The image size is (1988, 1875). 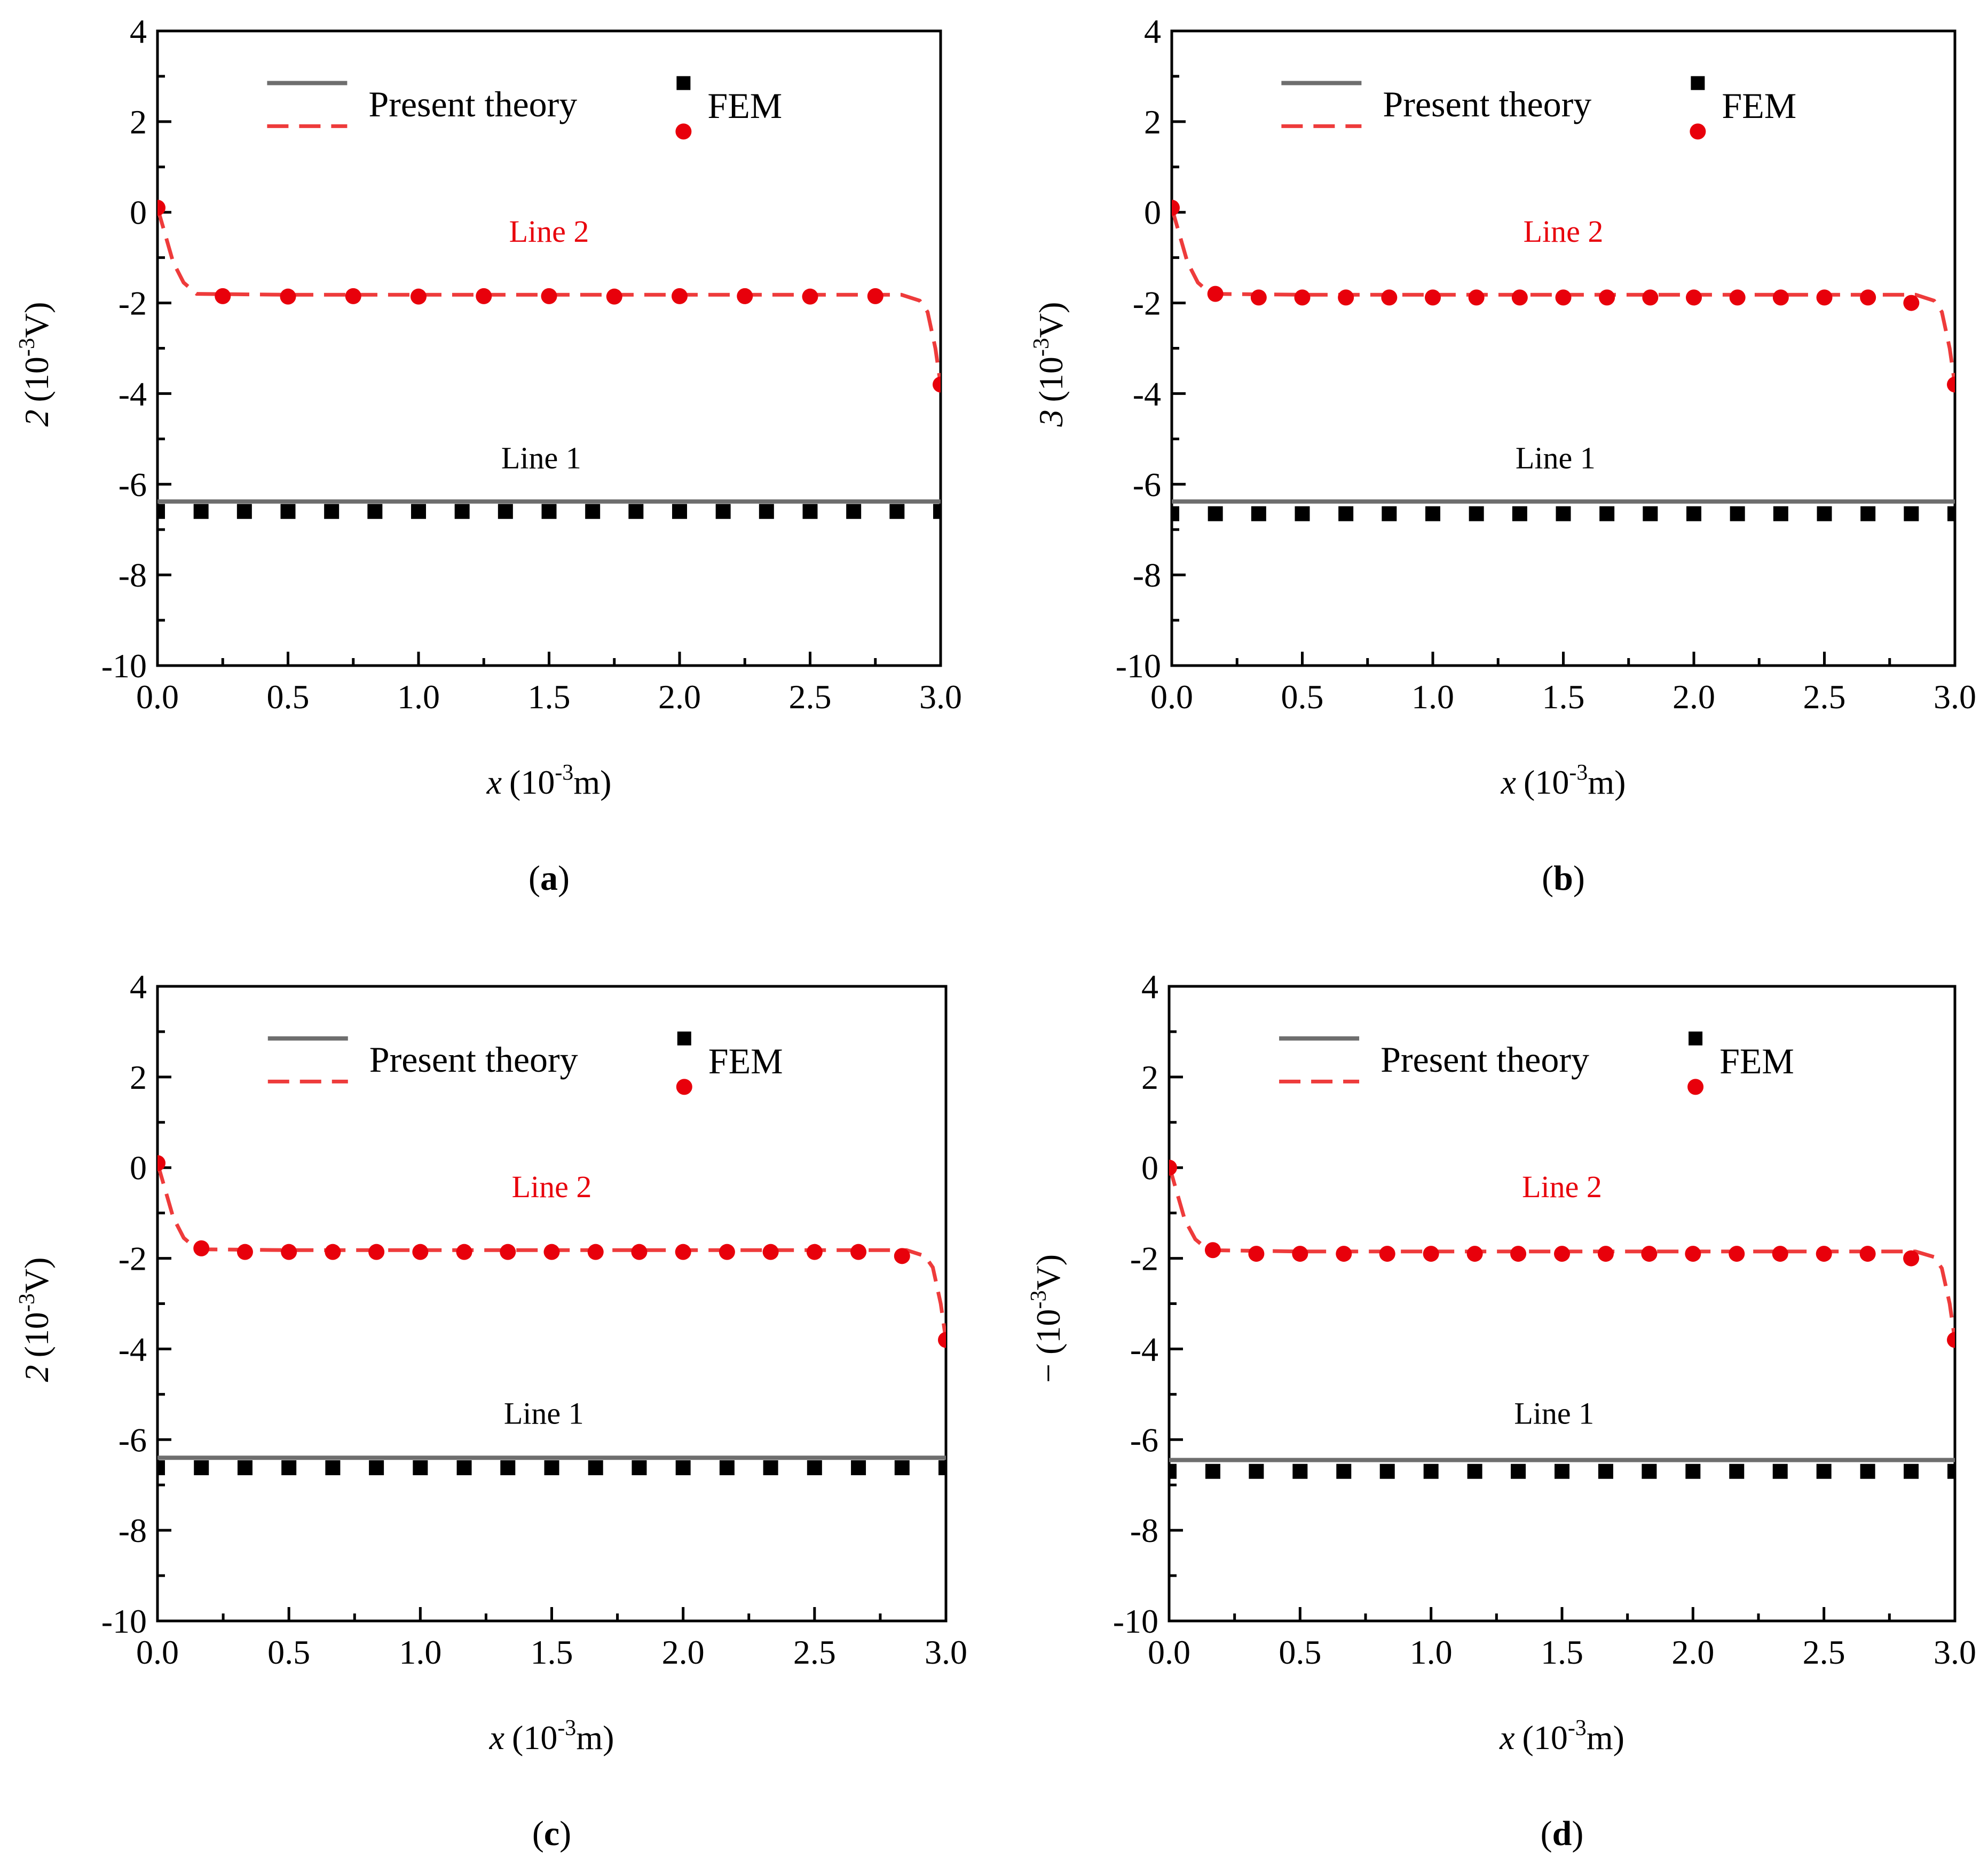 I want to click on y-axis-variable: 3, so click(x=1051, y=418).